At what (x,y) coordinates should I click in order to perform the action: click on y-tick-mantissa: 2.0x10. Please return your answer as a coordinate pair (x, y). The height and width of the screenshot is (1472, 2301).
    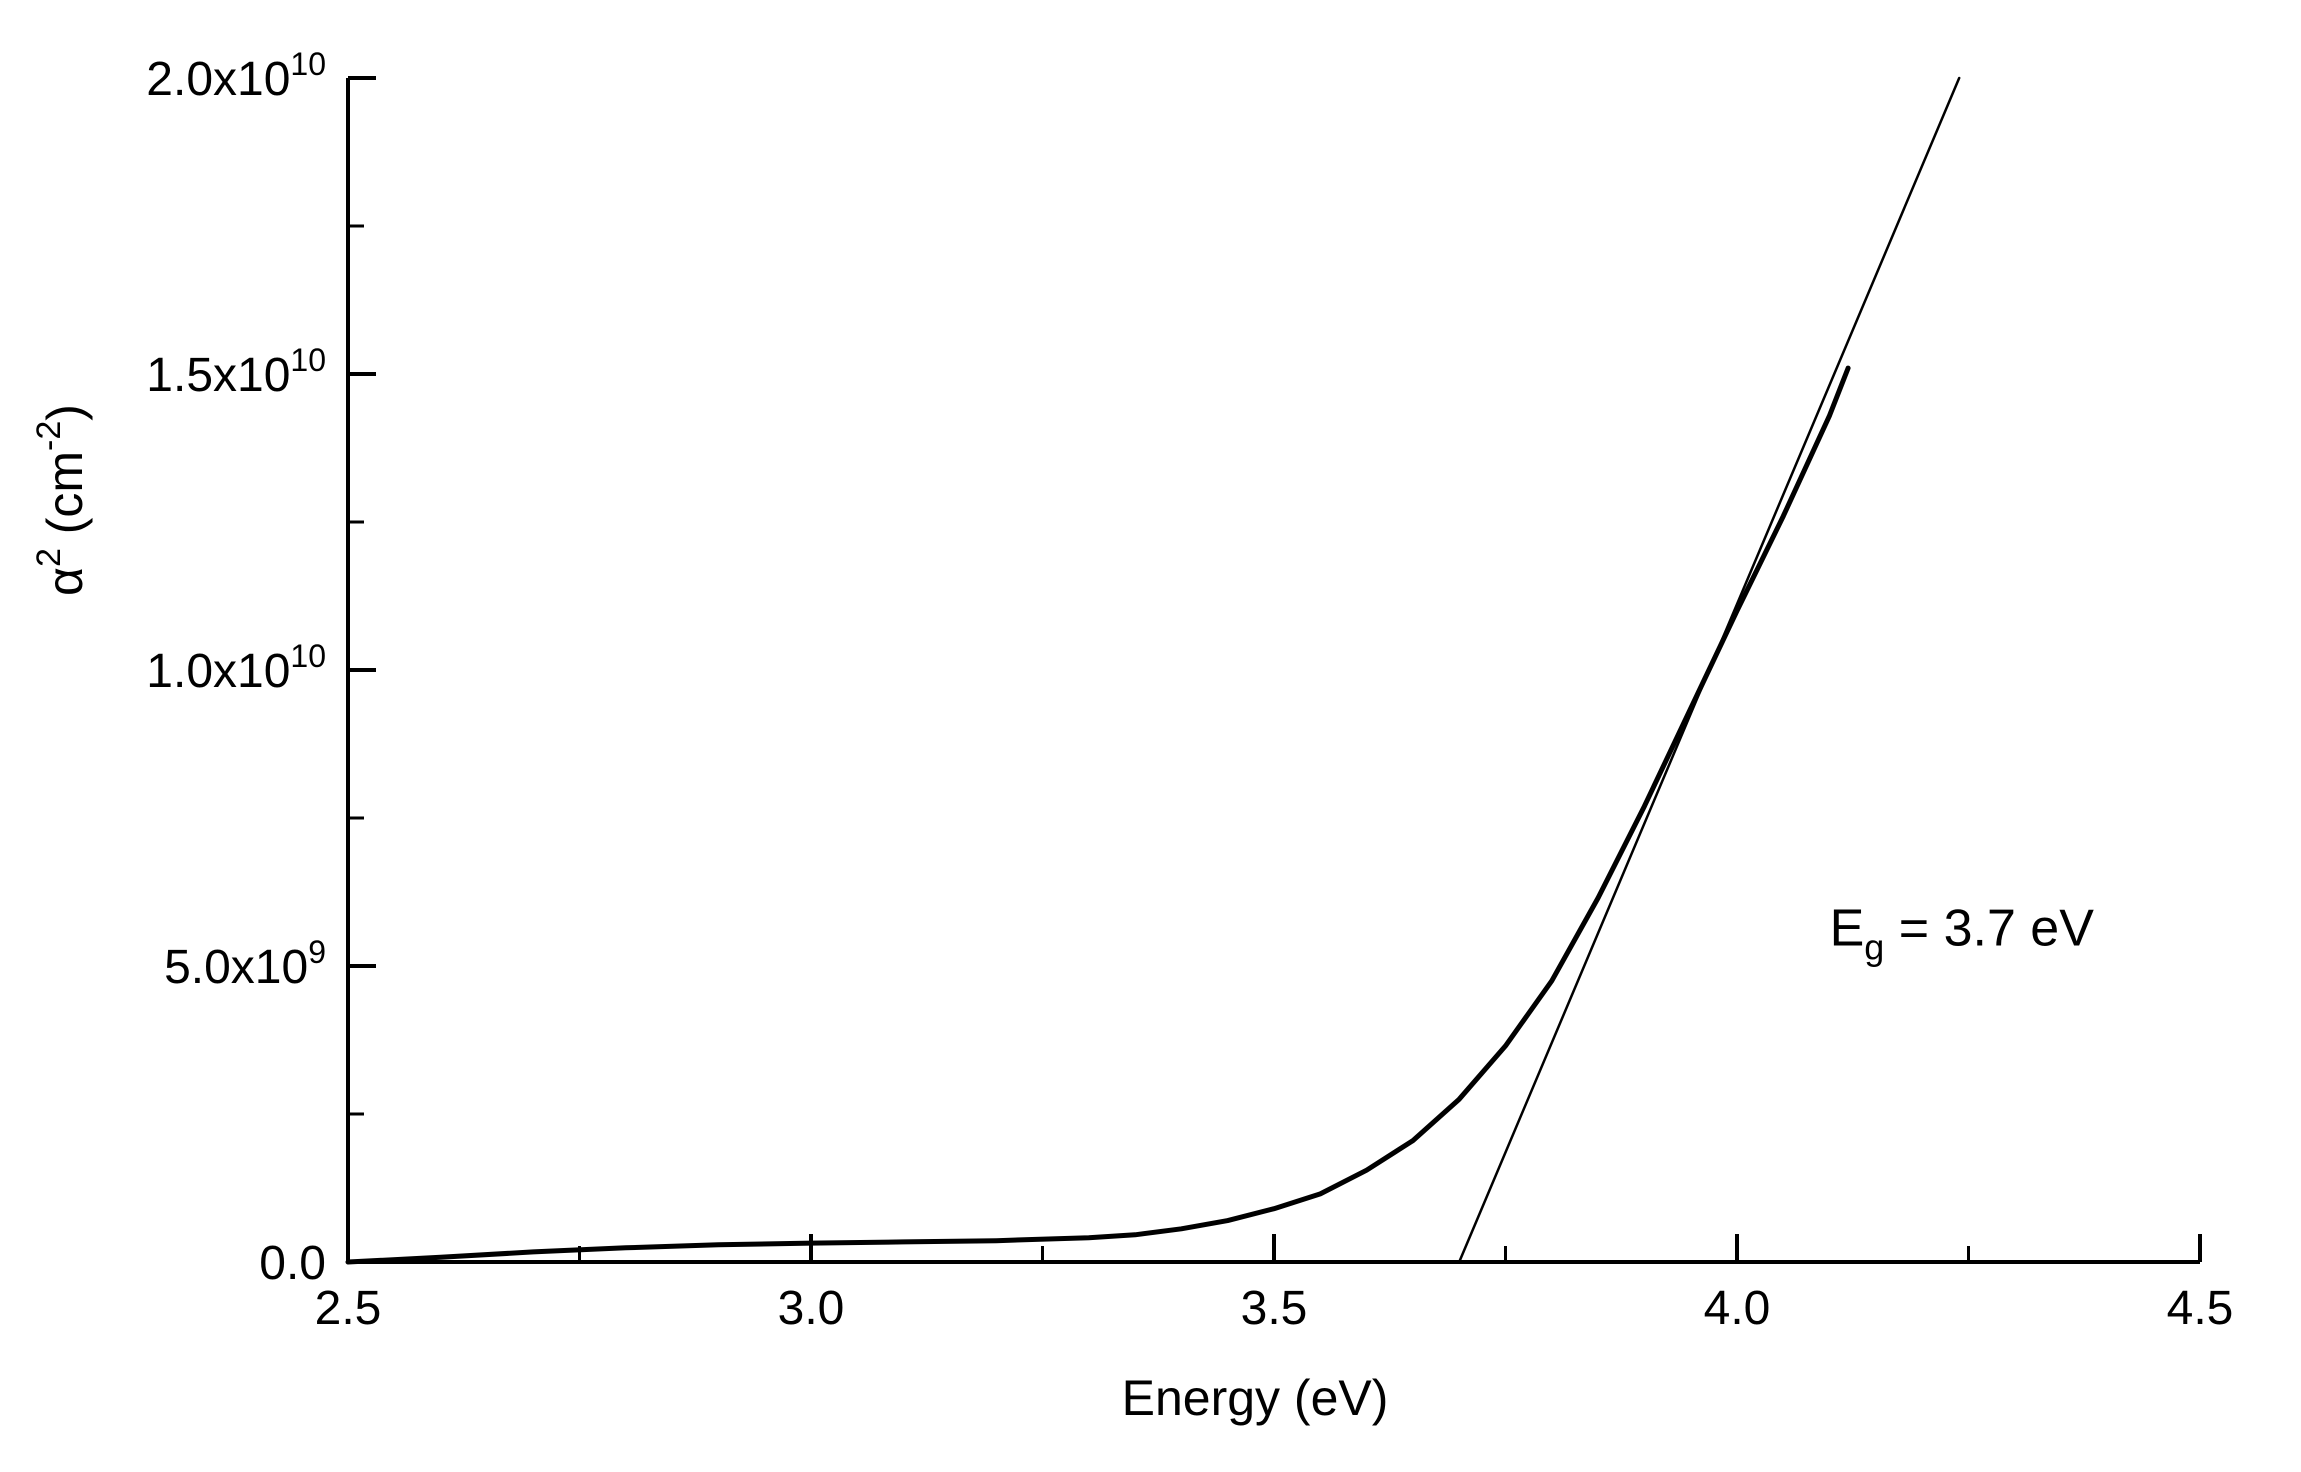
    Looking at the image, I should click on (218, 79).